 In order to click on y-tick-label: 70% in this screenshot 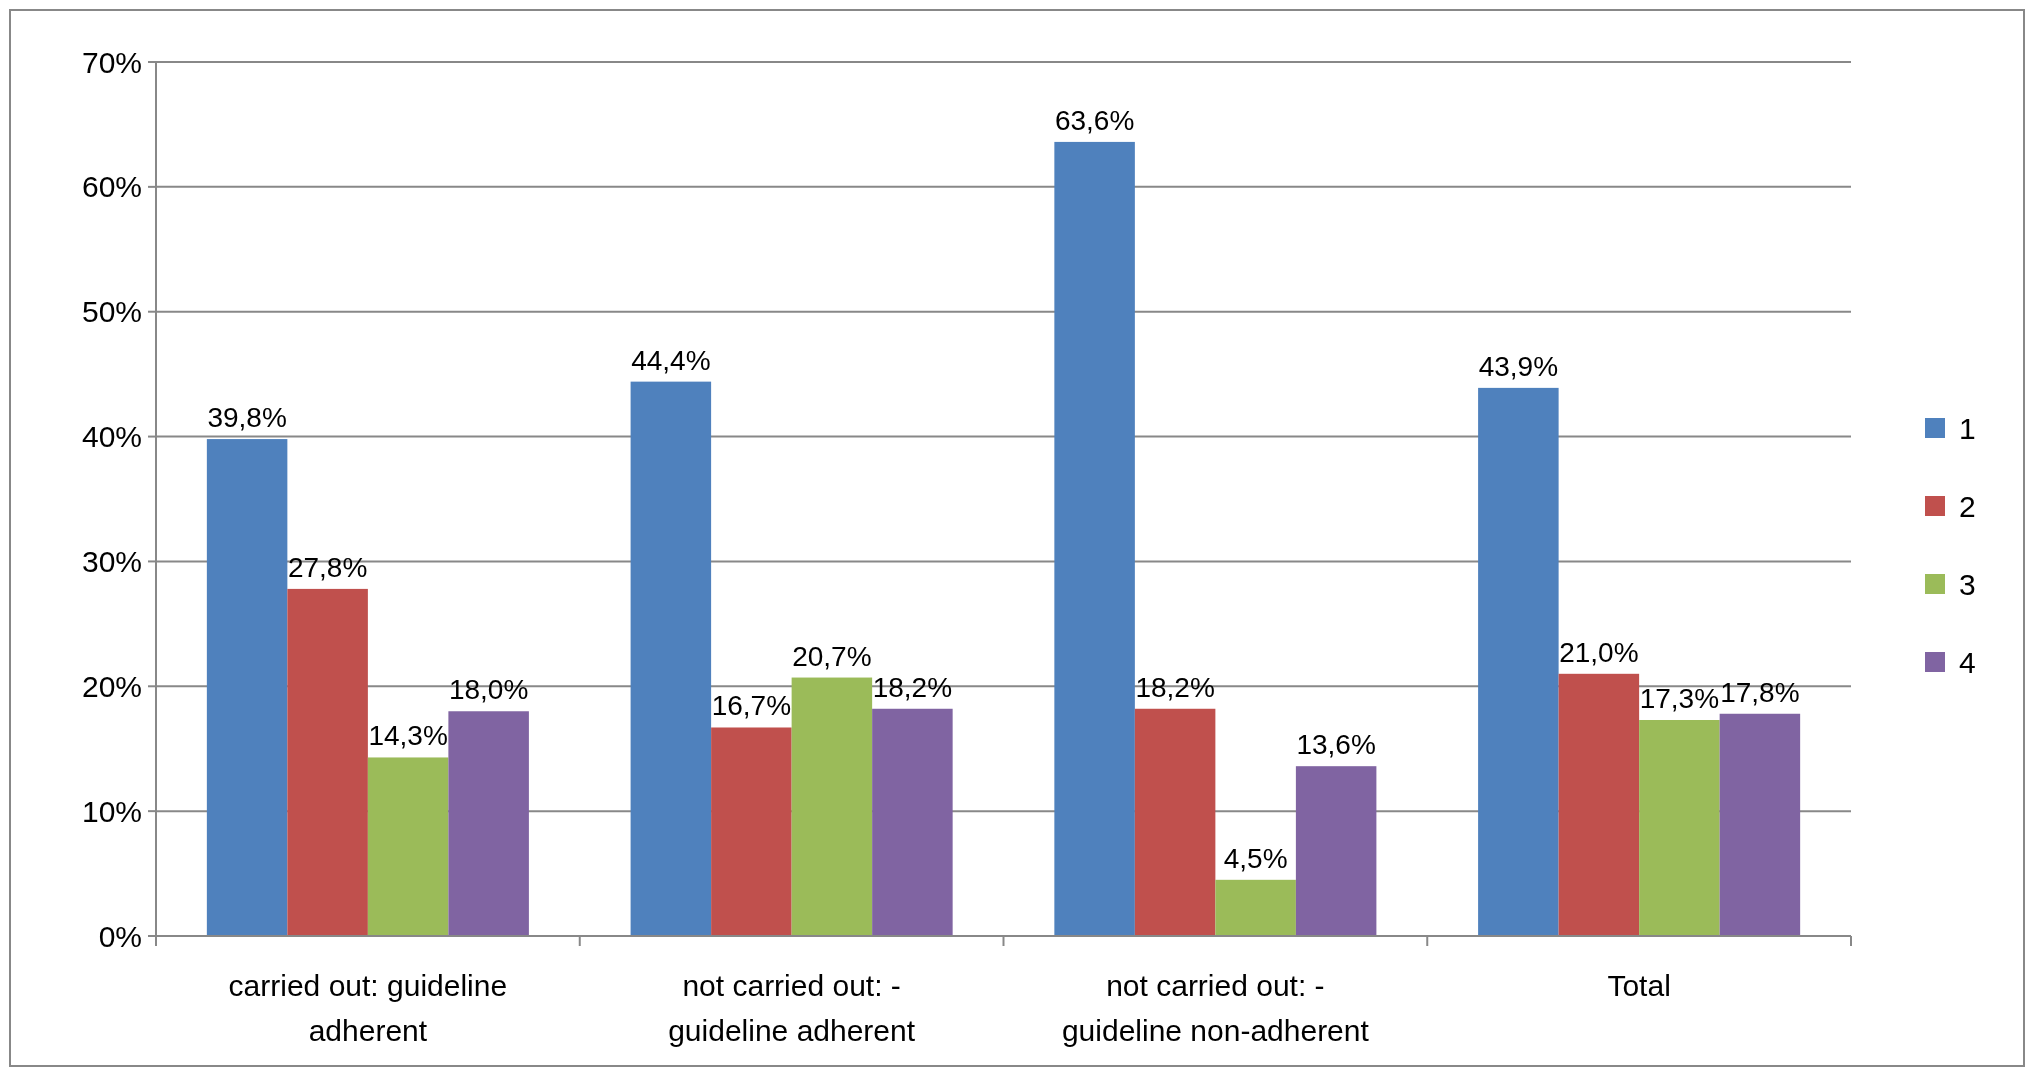, I will do `click(111, 62)`.